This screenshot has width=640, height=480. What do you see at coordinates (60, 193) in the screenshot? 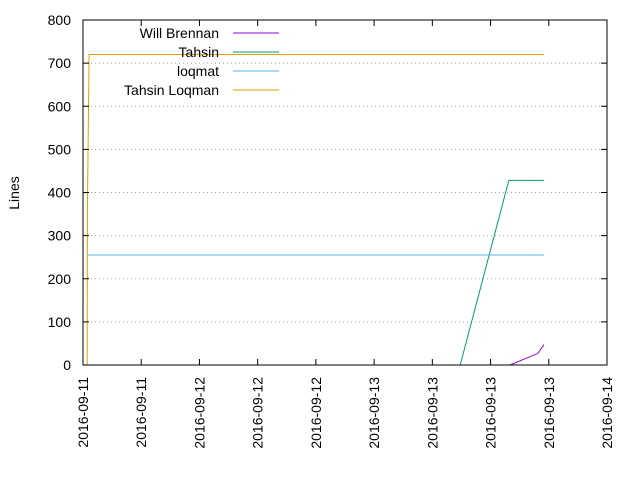
I see `y-tick-label: 400` at bounding box center [60, 193].